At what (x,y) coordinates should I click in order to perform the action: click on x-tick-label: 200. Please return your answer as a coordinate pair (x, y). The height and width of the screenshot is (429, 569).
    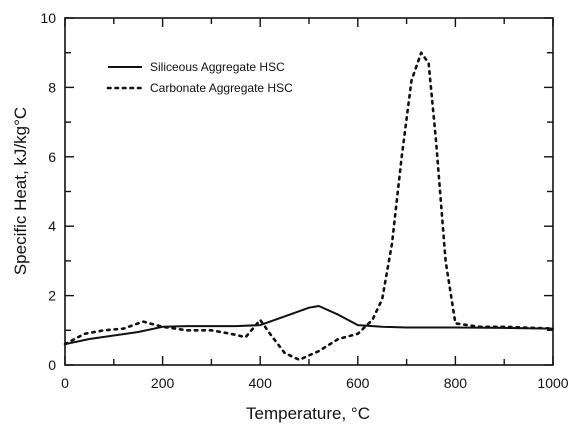
    Looking at the image, I should click on (163, 383).